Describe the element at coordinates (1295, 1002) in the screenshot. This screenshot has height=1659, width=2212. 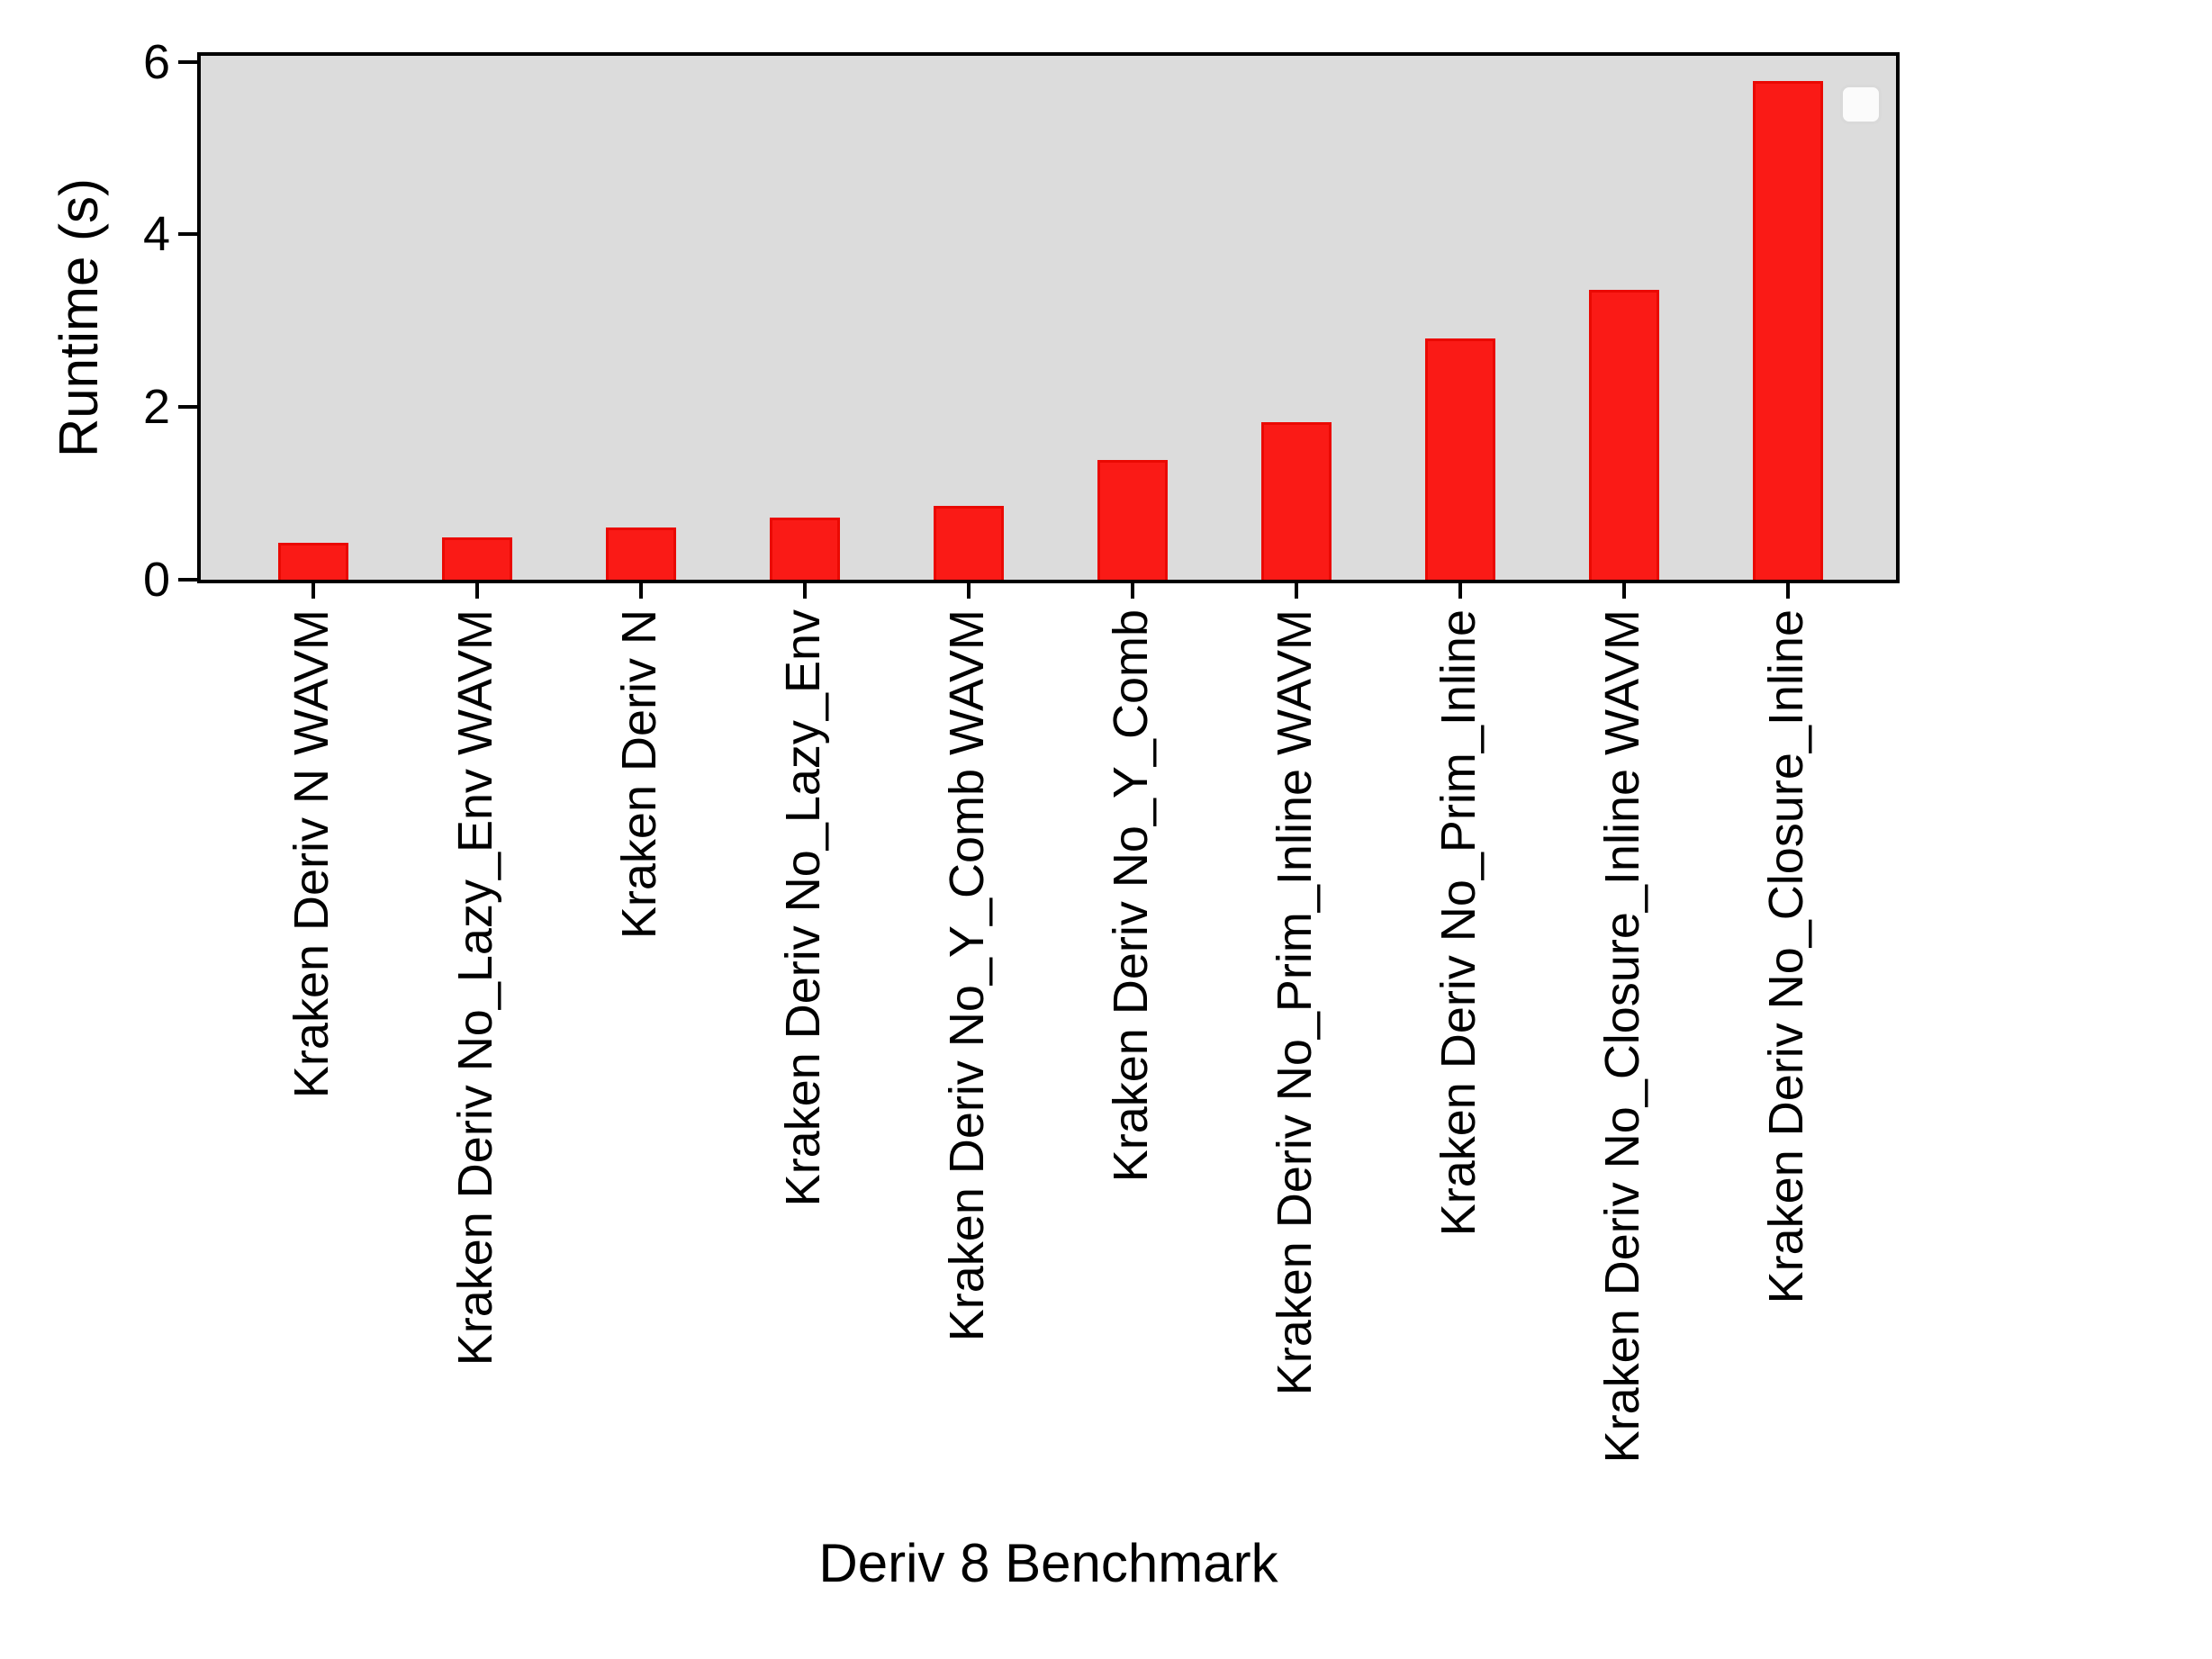
I see `x-tick-label-text: Kraken Deriv No_Prim_Inline WAVM` at that location.